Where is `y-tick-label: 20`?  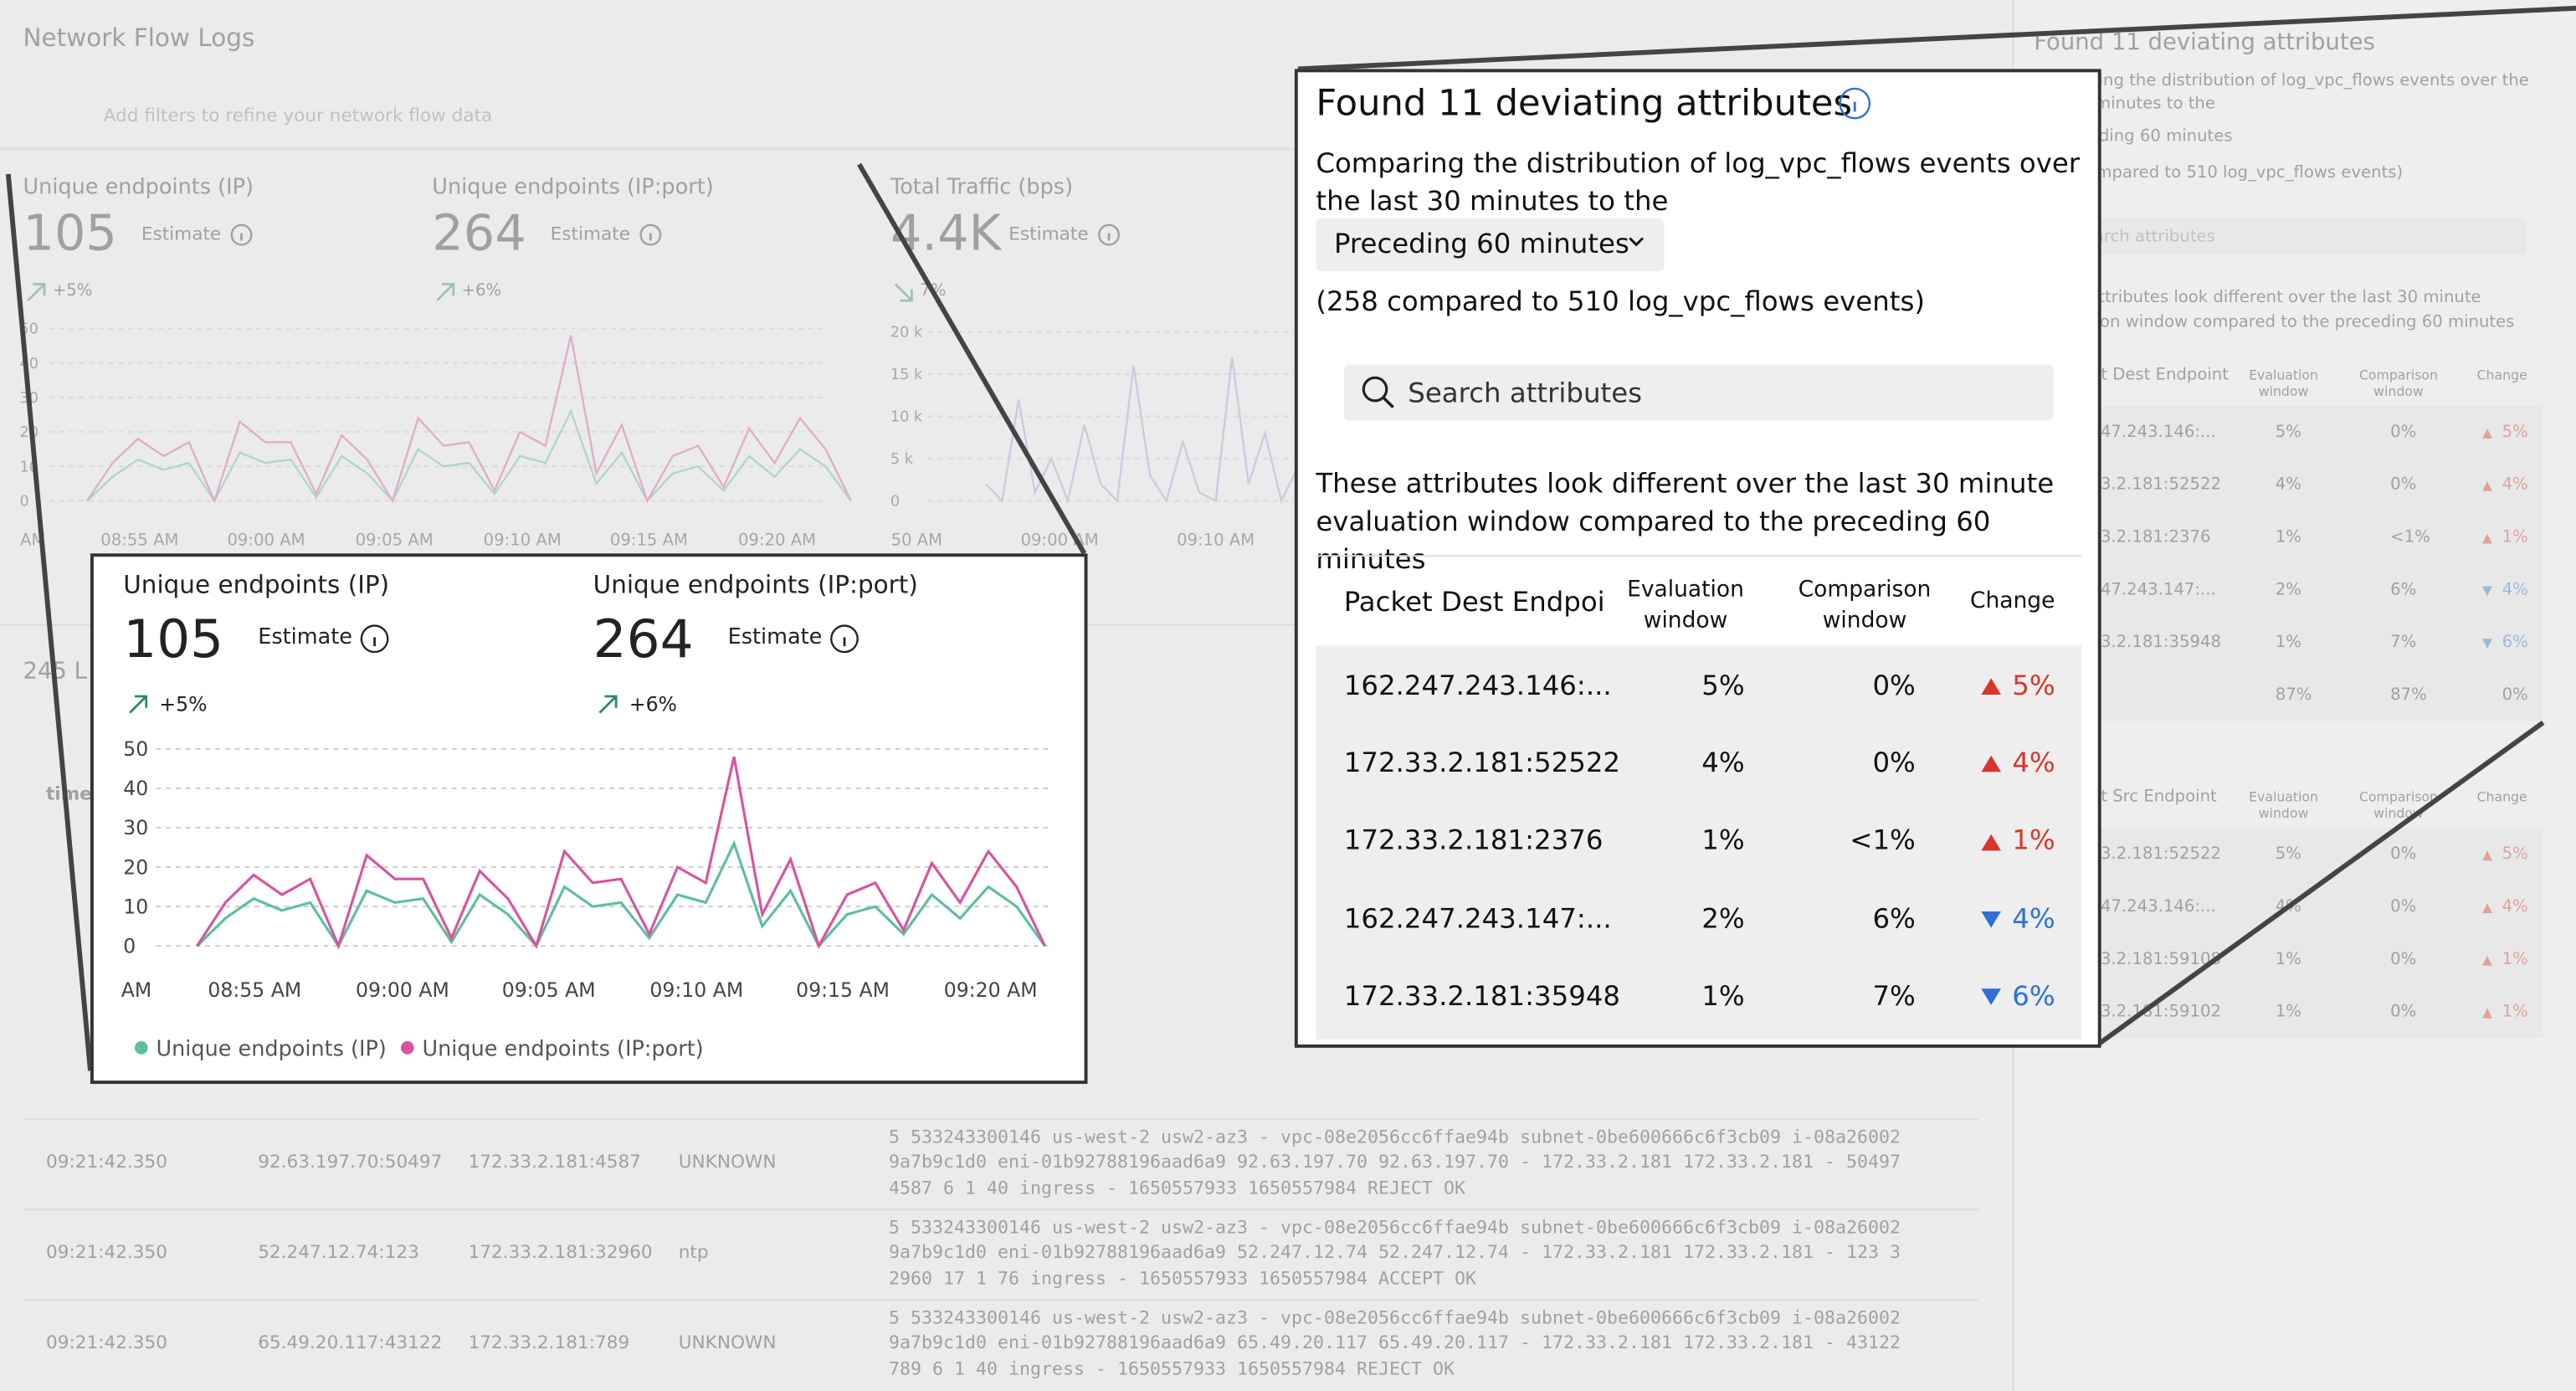
y-tick-label: 20 is located at coordinates (135, 867).